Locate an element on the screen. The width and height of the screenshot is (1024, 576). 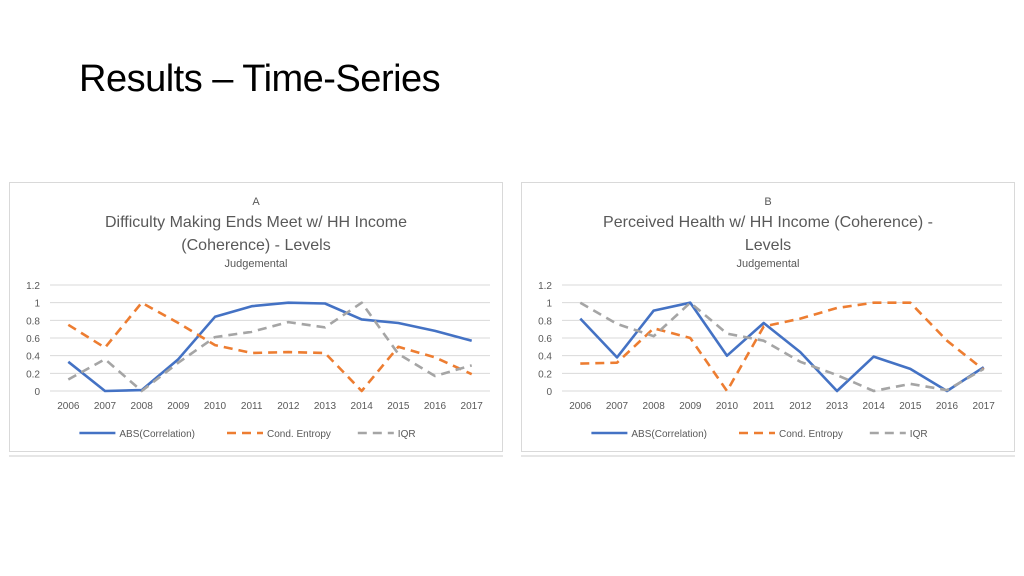
panel-a-divider is located at coordinates (256, 456).